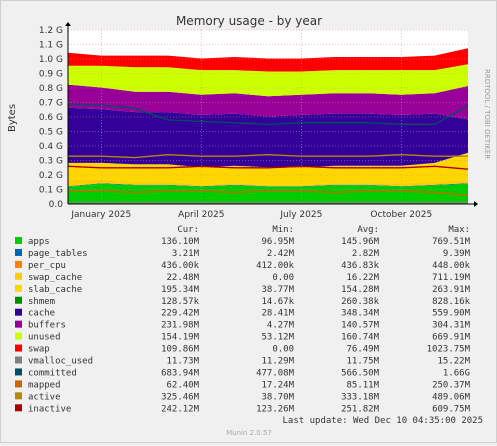 The height and width of the screenshot is (446, 497). Describe the element at coordinates (451, 338) in the screenshot. I see `legend-max: 669.91M` at that location.